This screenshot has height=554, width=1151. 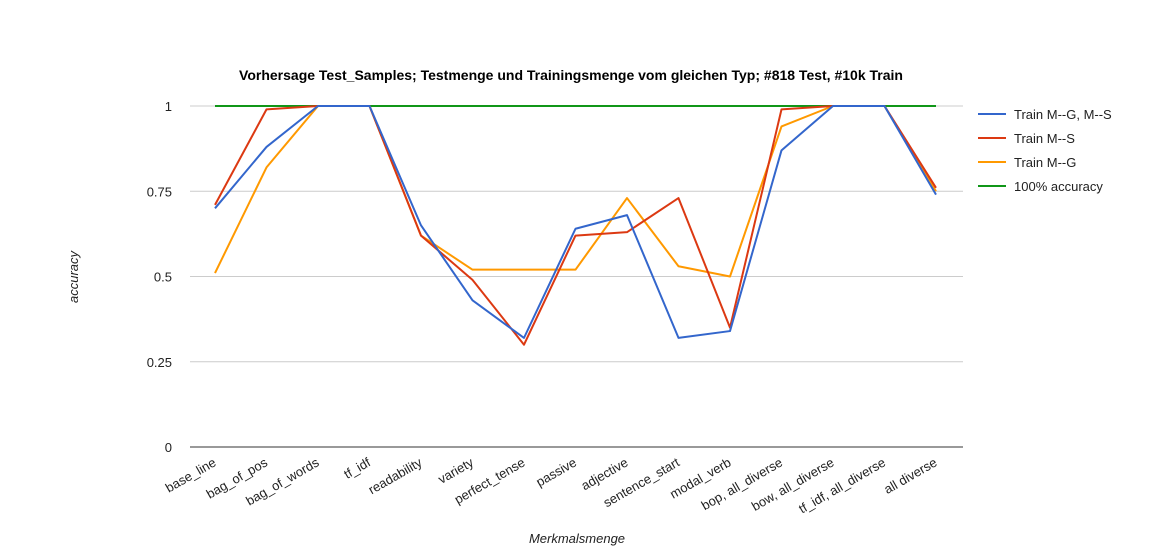 I want to click on x-tick-label: variety, so click(x=455, y=470).